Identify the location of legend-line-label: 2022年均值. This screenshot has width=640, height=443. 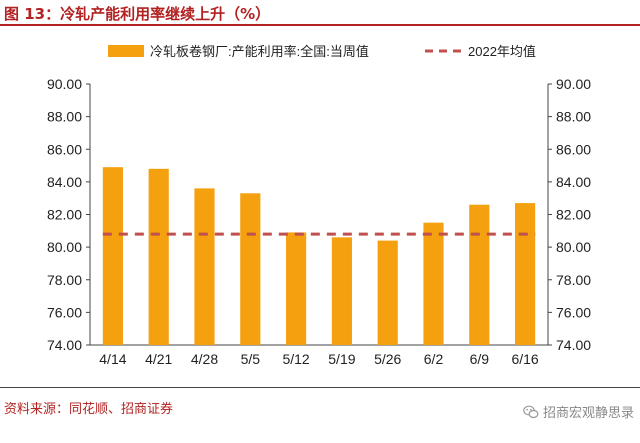
(502, 51).